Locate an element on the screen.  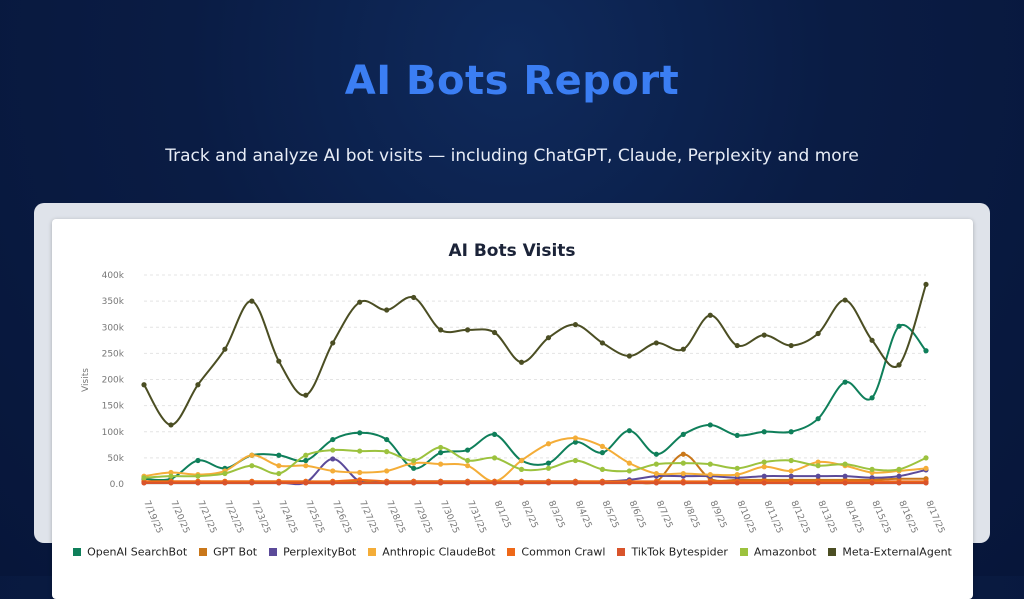
legend-item-anthropic-claudebot: Anthropic ClaudeBot is located at coordinates (431, 552).